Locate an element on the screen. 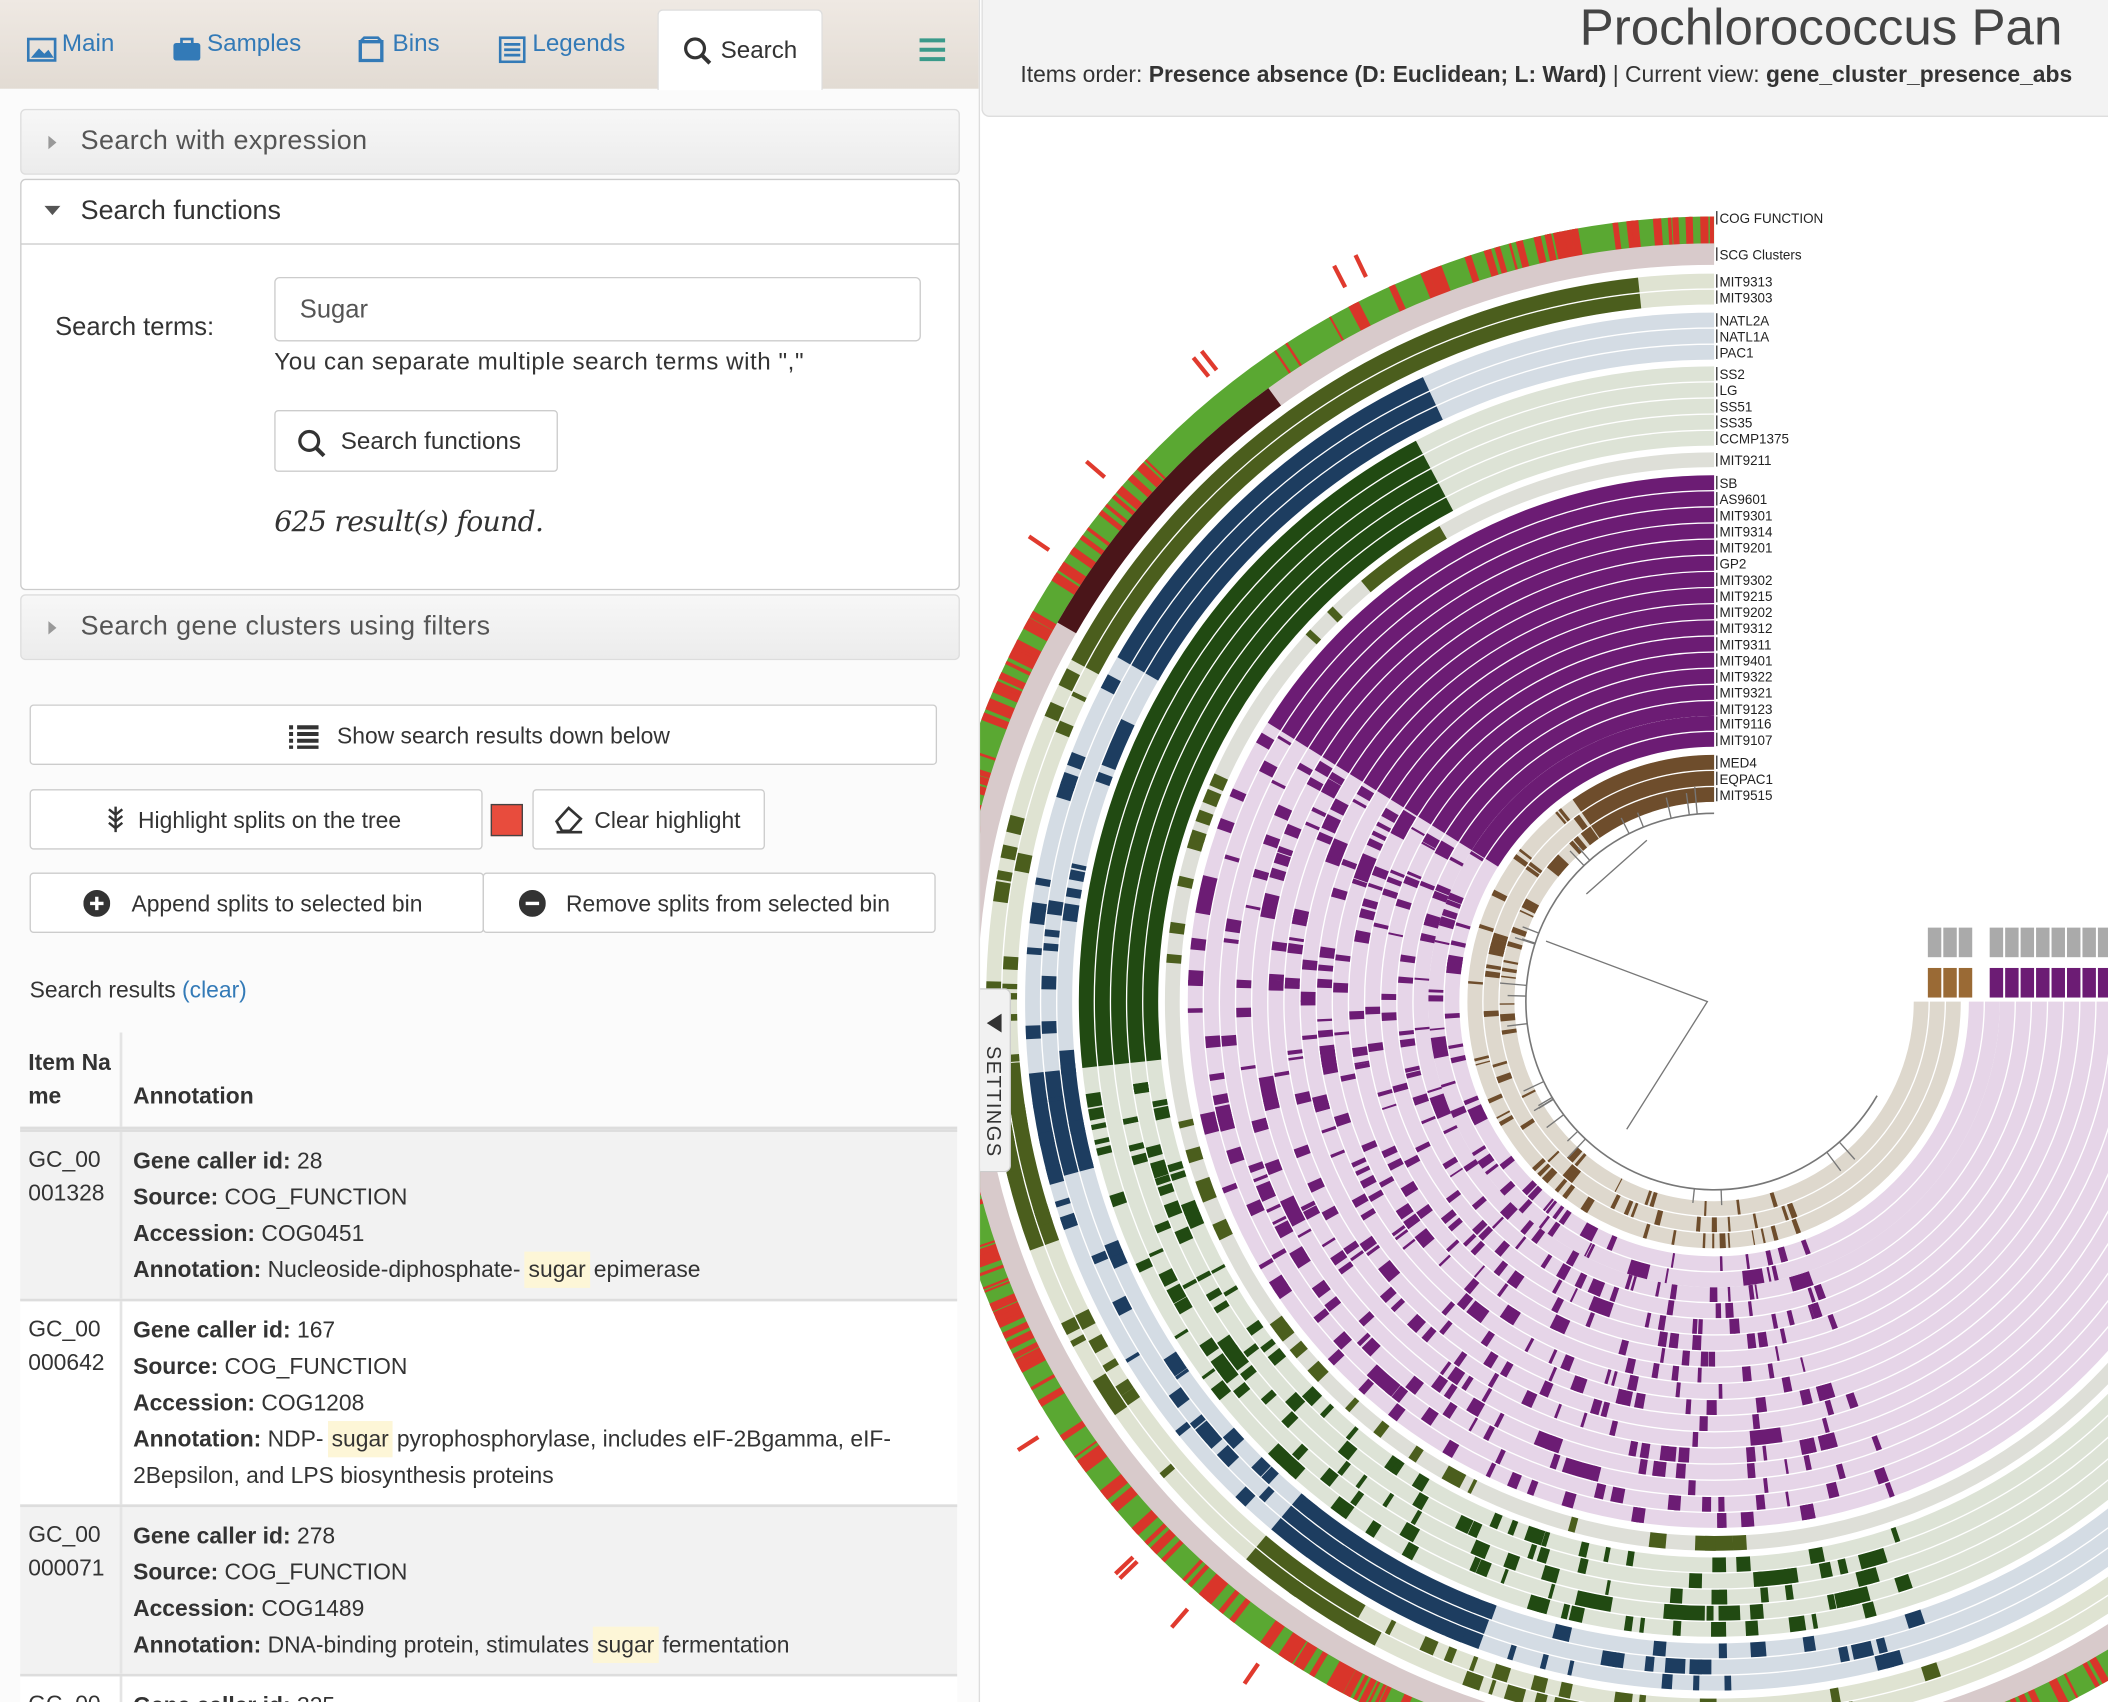  accordion-header: Search with expression is located at coordinates (490, 141).